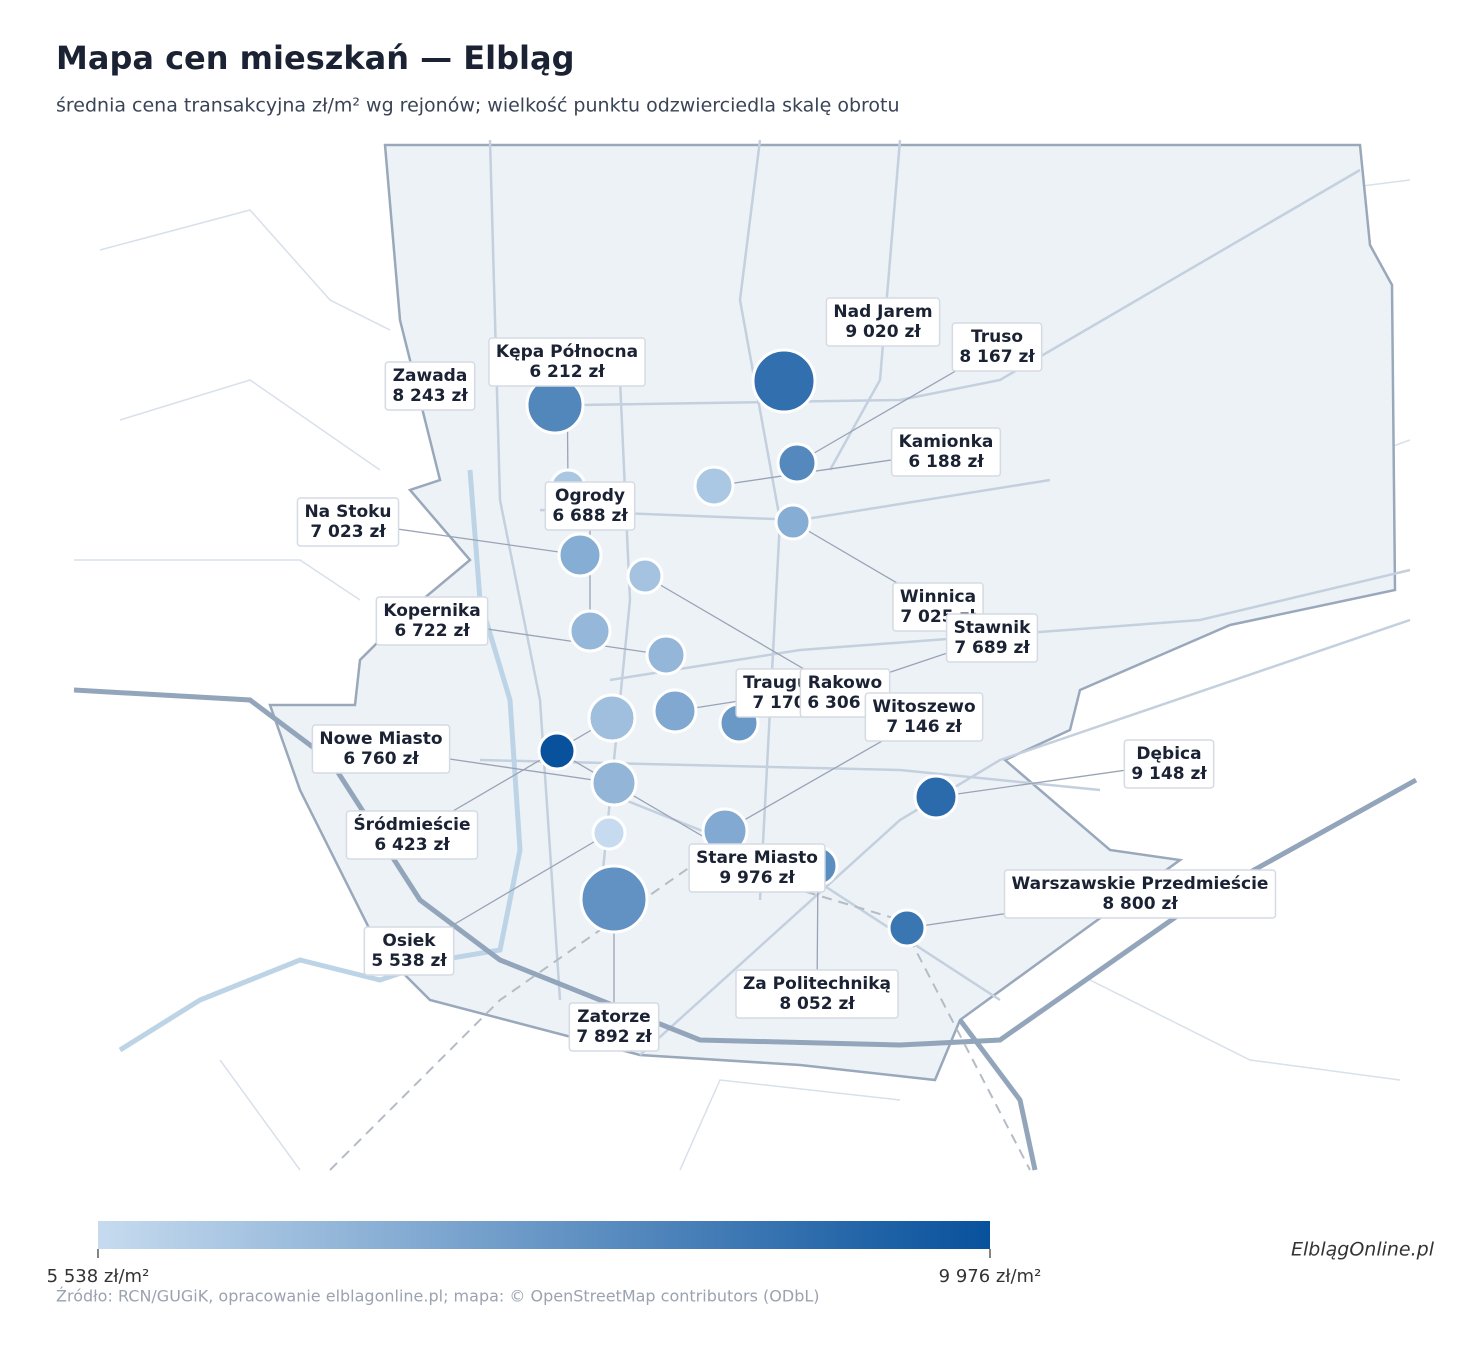  Describe the element at coordinates (98, 1276) in the screenshot. I see `colorbar-tick-label: 5 538 zł/m²` at that location.